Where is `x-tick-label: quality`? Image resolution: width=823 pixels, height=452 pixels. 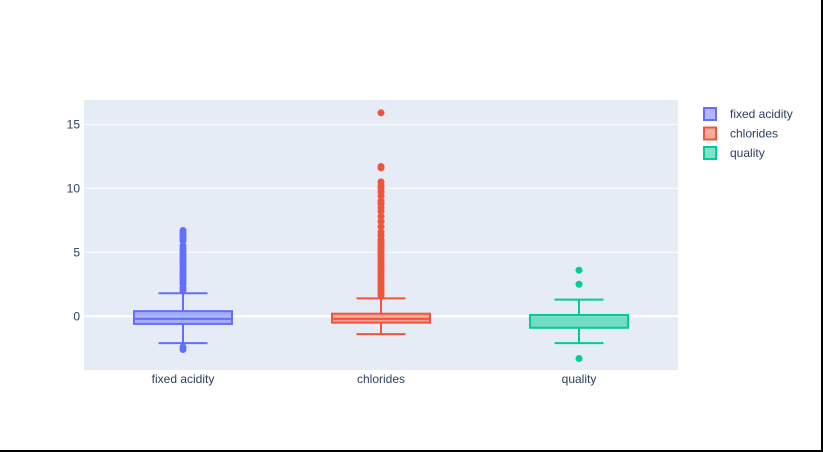 x-tick-label: quality is located at coordinates (579, 379).